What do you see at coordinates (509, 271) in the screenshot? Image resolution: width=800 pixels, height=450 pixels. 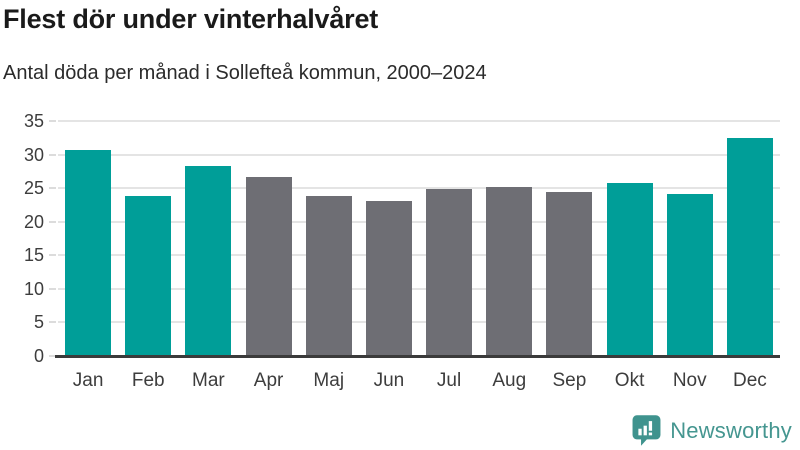 I see `bar-aug` at bounding box center [509, 271].